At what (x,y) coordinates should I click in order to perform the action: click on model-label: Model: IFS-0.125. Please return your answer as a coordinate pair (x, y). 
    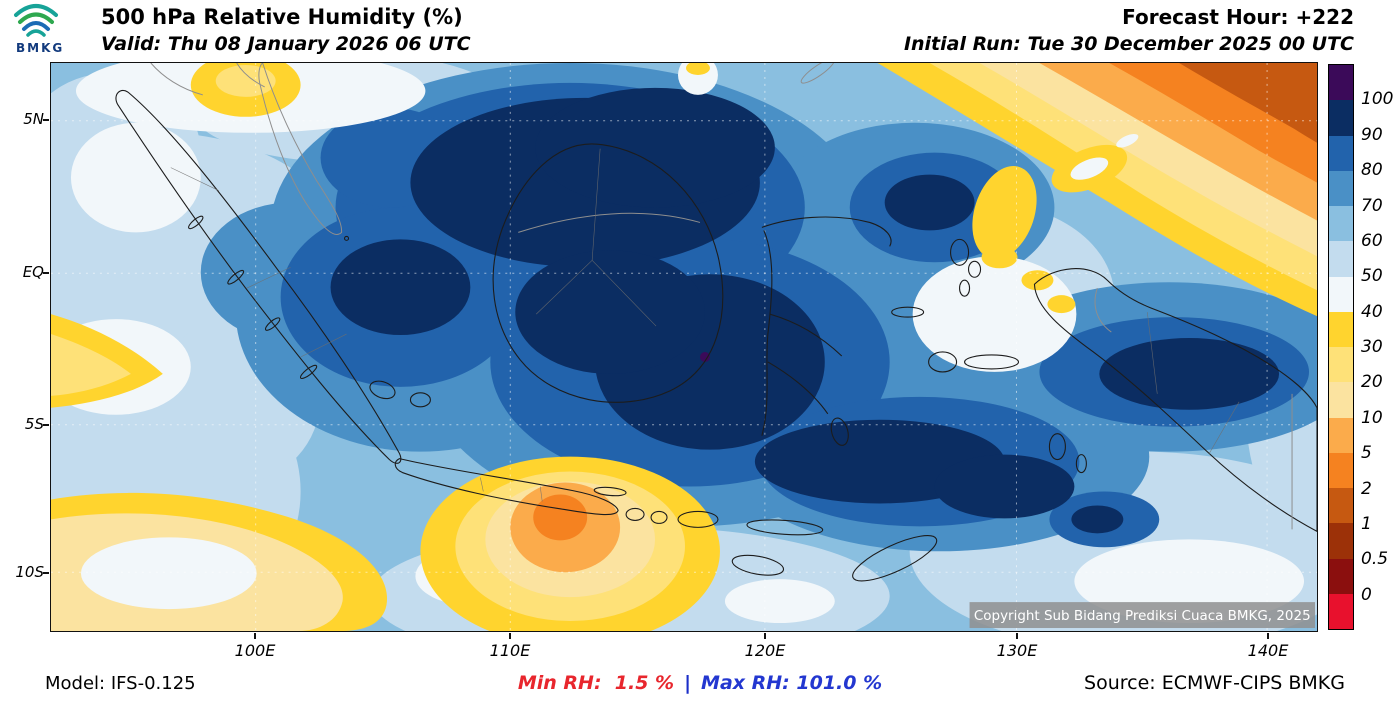
    Looking at the image, I should click on (120, 683).